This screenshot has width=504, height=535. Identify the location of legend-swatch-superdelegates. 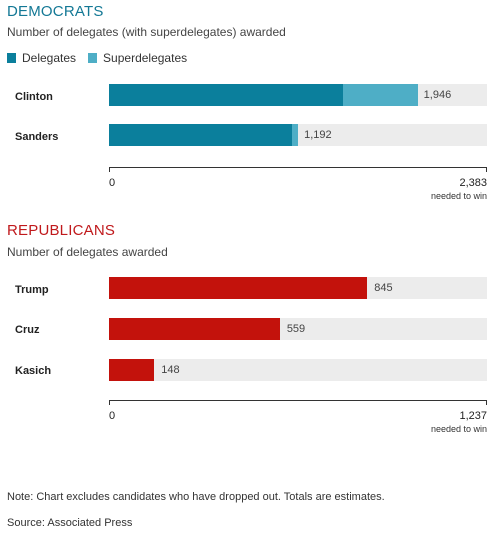
(93, 58).